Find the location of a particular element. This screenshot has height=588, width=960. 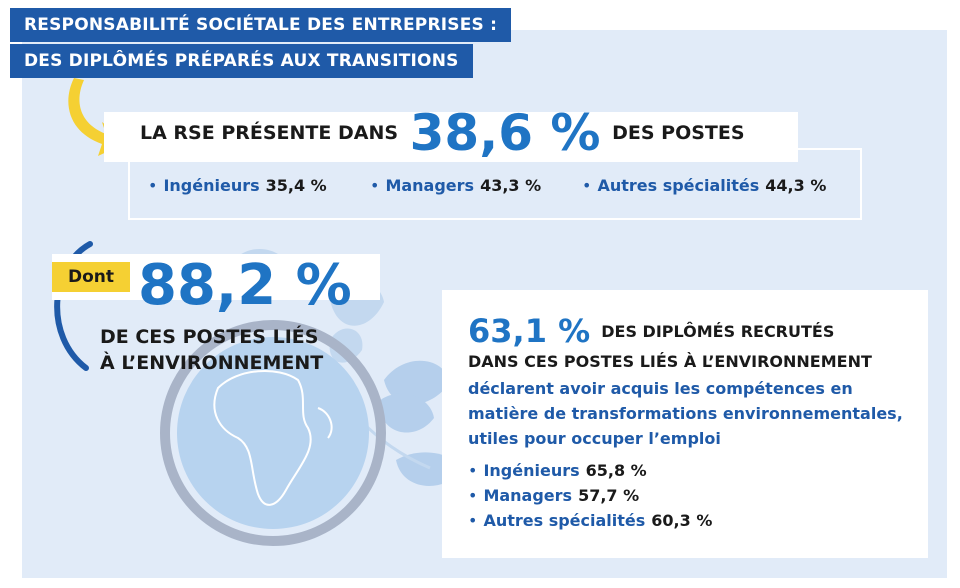

rse-item-value: 44,3 % is located at coordinates (796, 185).